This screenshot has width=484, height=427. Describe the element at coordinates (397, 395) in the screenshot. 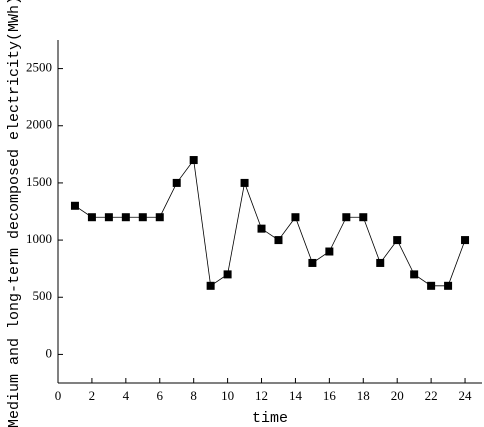

I see `x-tick-label: 20` at that location.